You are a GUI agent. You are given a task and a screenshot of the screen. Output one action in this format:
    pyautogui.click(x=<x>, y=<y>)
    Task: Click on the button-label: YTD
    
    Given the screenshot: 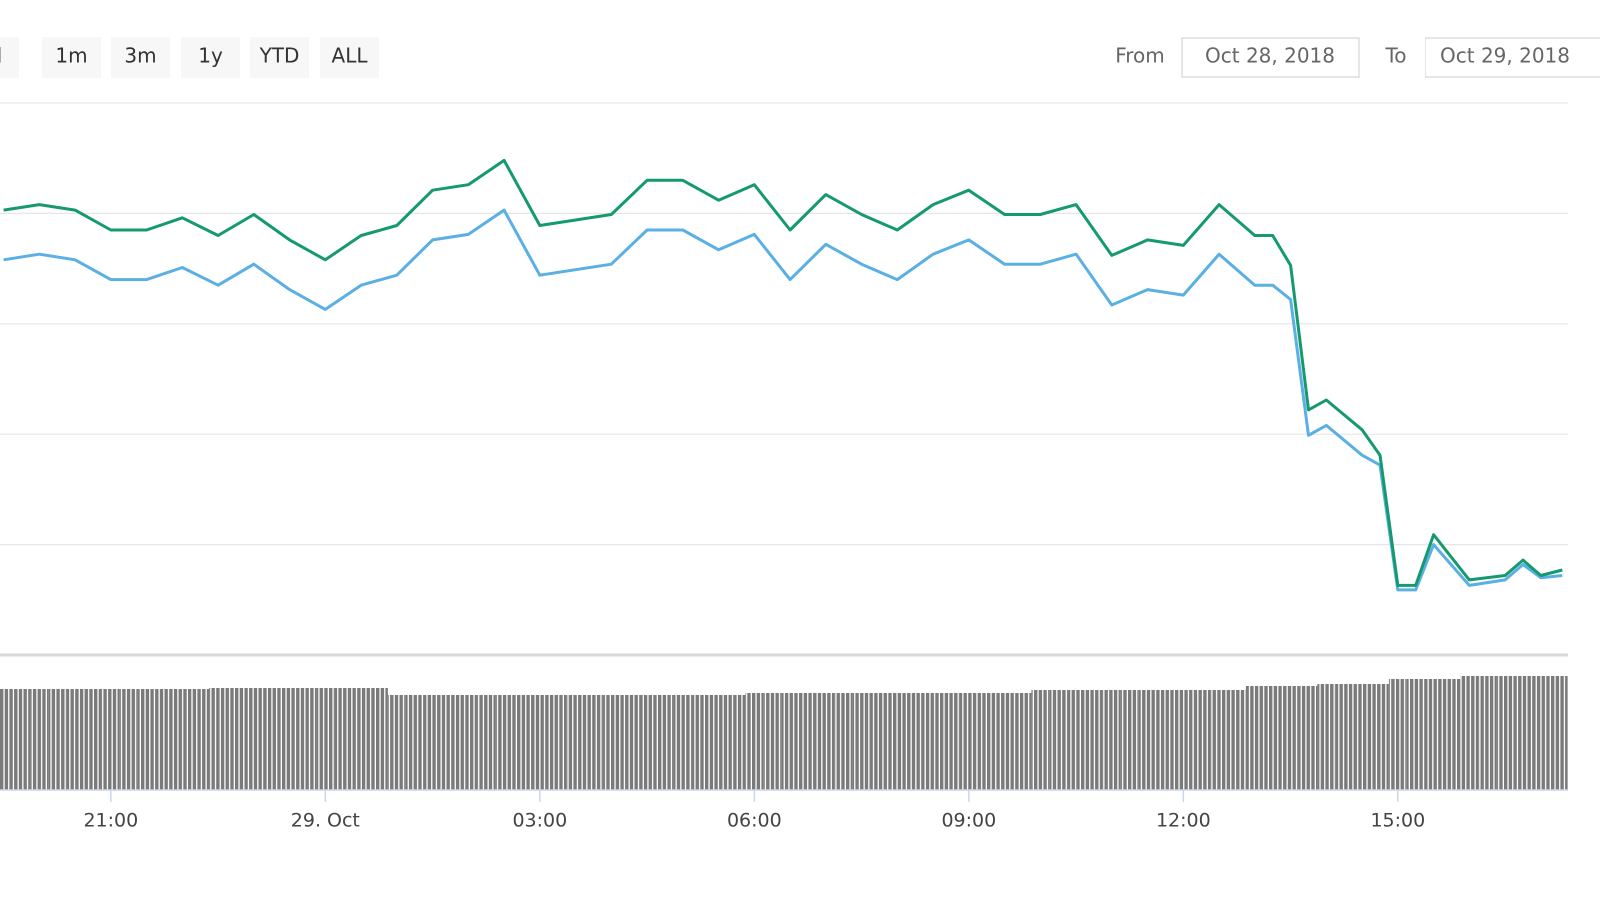 What is the action you would take?
    pyautogui.click(x=279, y=56)
    